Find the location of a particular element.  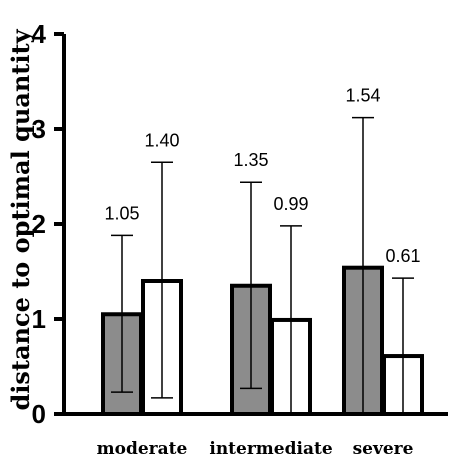

y-axis-title: distance to optimal quantity is located at coordinates (20, 219).